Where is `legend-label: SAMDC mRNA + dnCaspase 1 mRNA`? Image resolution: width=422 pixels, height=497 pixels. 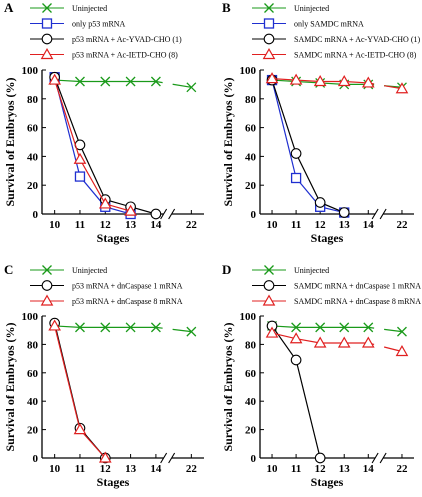 legend-label: SAMDC mRNA + dnCaspase 1 mRNA is located at coordinates (357, 286).